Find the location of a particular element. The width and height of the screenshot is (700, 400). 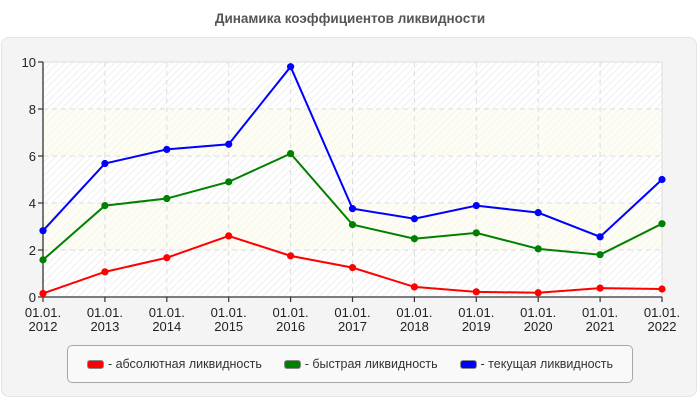

legend-label: - абсолютная ликвидность is located at coordinates (184, 364).